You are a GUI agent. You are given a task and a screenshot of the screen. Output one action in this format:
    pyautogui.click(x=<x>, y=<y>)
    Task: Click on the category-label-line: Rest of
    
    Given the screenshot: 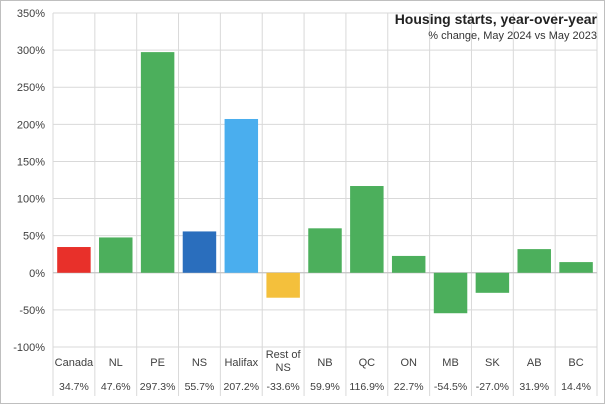 What is the action you would take?
    pyautogui.click(x=284, y=355)
    